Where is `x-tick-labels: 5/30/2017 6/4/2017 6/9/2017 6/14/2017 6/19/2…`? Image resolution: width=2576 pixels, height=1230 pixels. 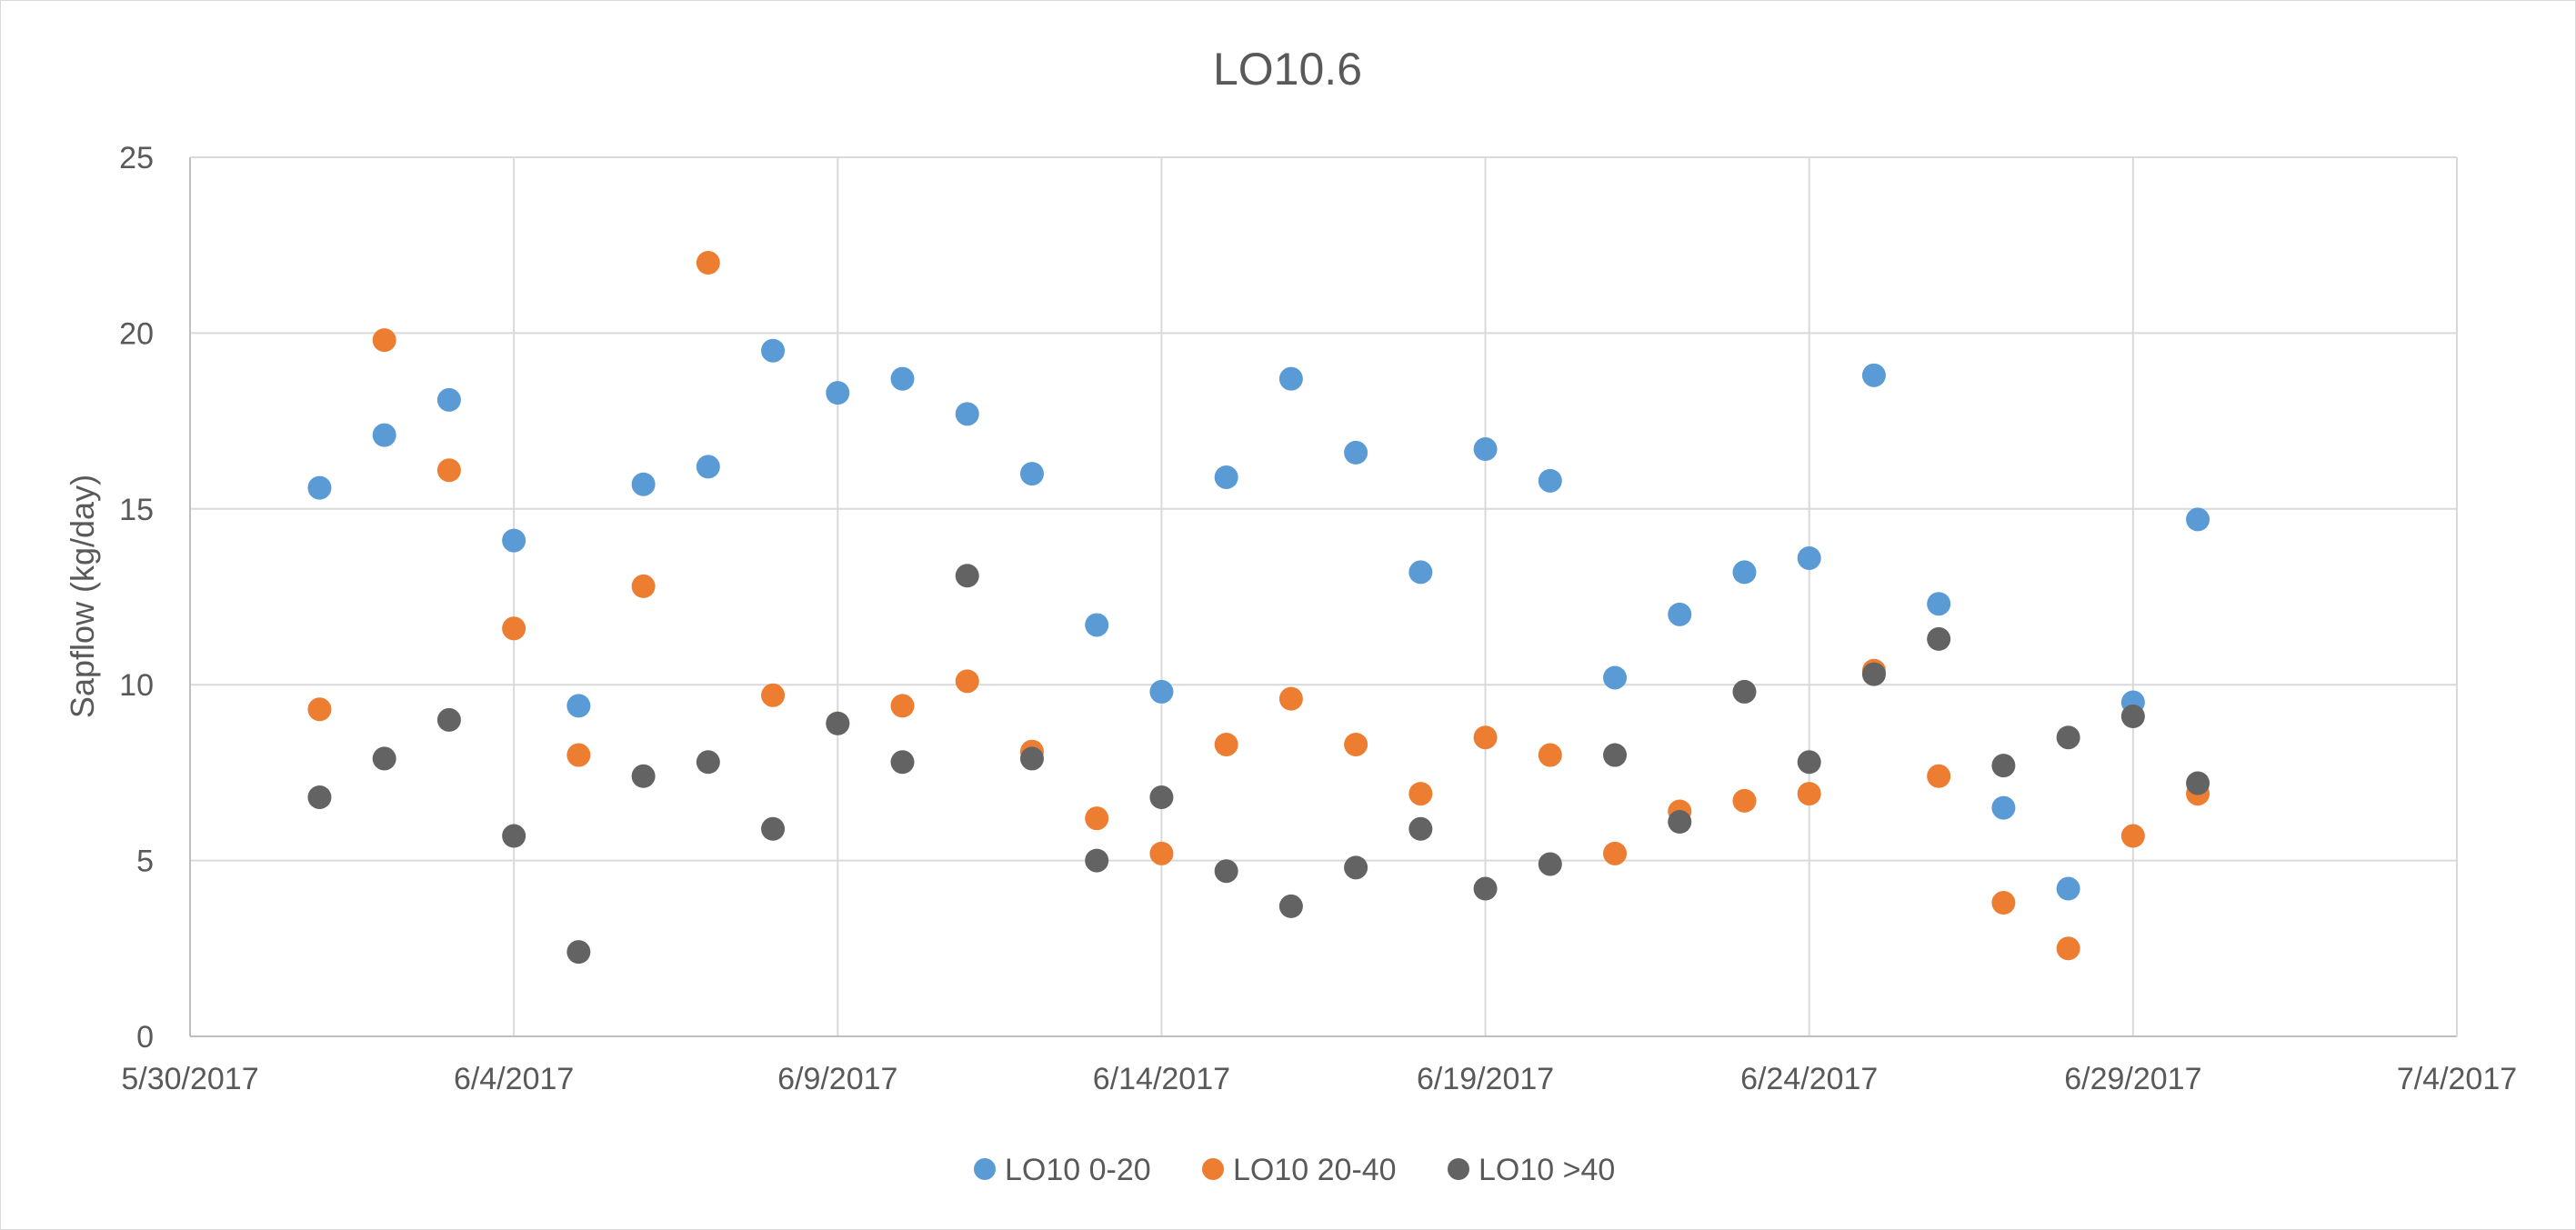
x-tick-labels: 5/30/2017 6/4/2017 6/9/2017 6/14/2017 6/19/2… is located at coordinates (1319, 1079).